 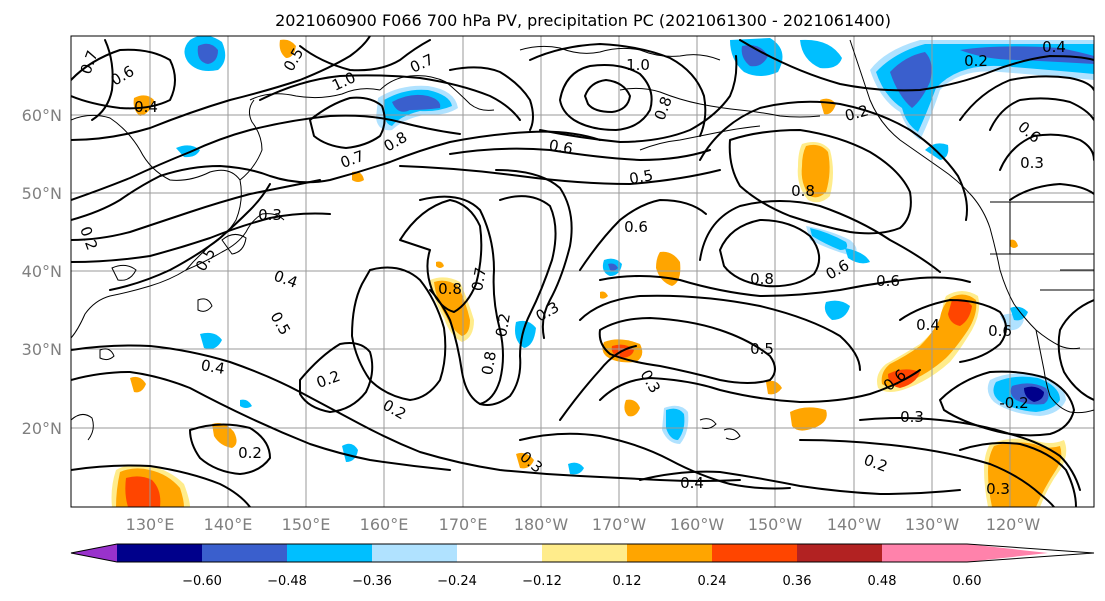 I want to click on lon-label: 150°E, so click(x=306, y=524).